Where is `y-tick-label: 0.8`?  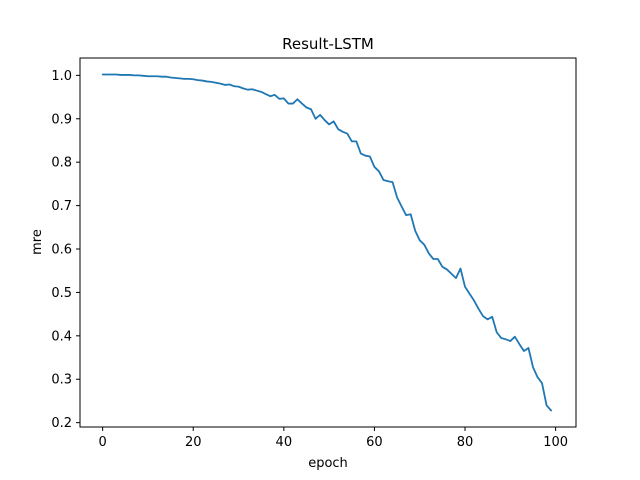
y-tick-label: 0.8 is located at coordinates (61, 163).